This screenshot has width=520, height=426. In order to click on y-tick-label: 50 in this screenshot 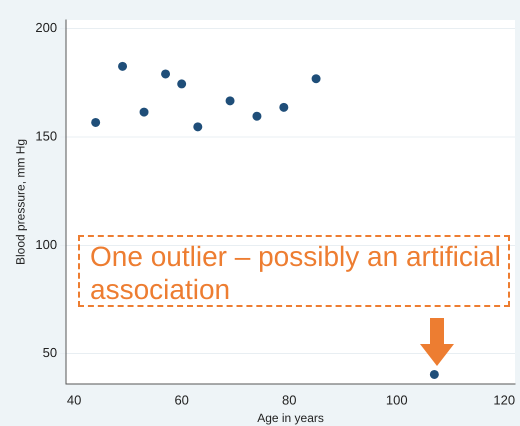, I will do `click(50, 352)`.